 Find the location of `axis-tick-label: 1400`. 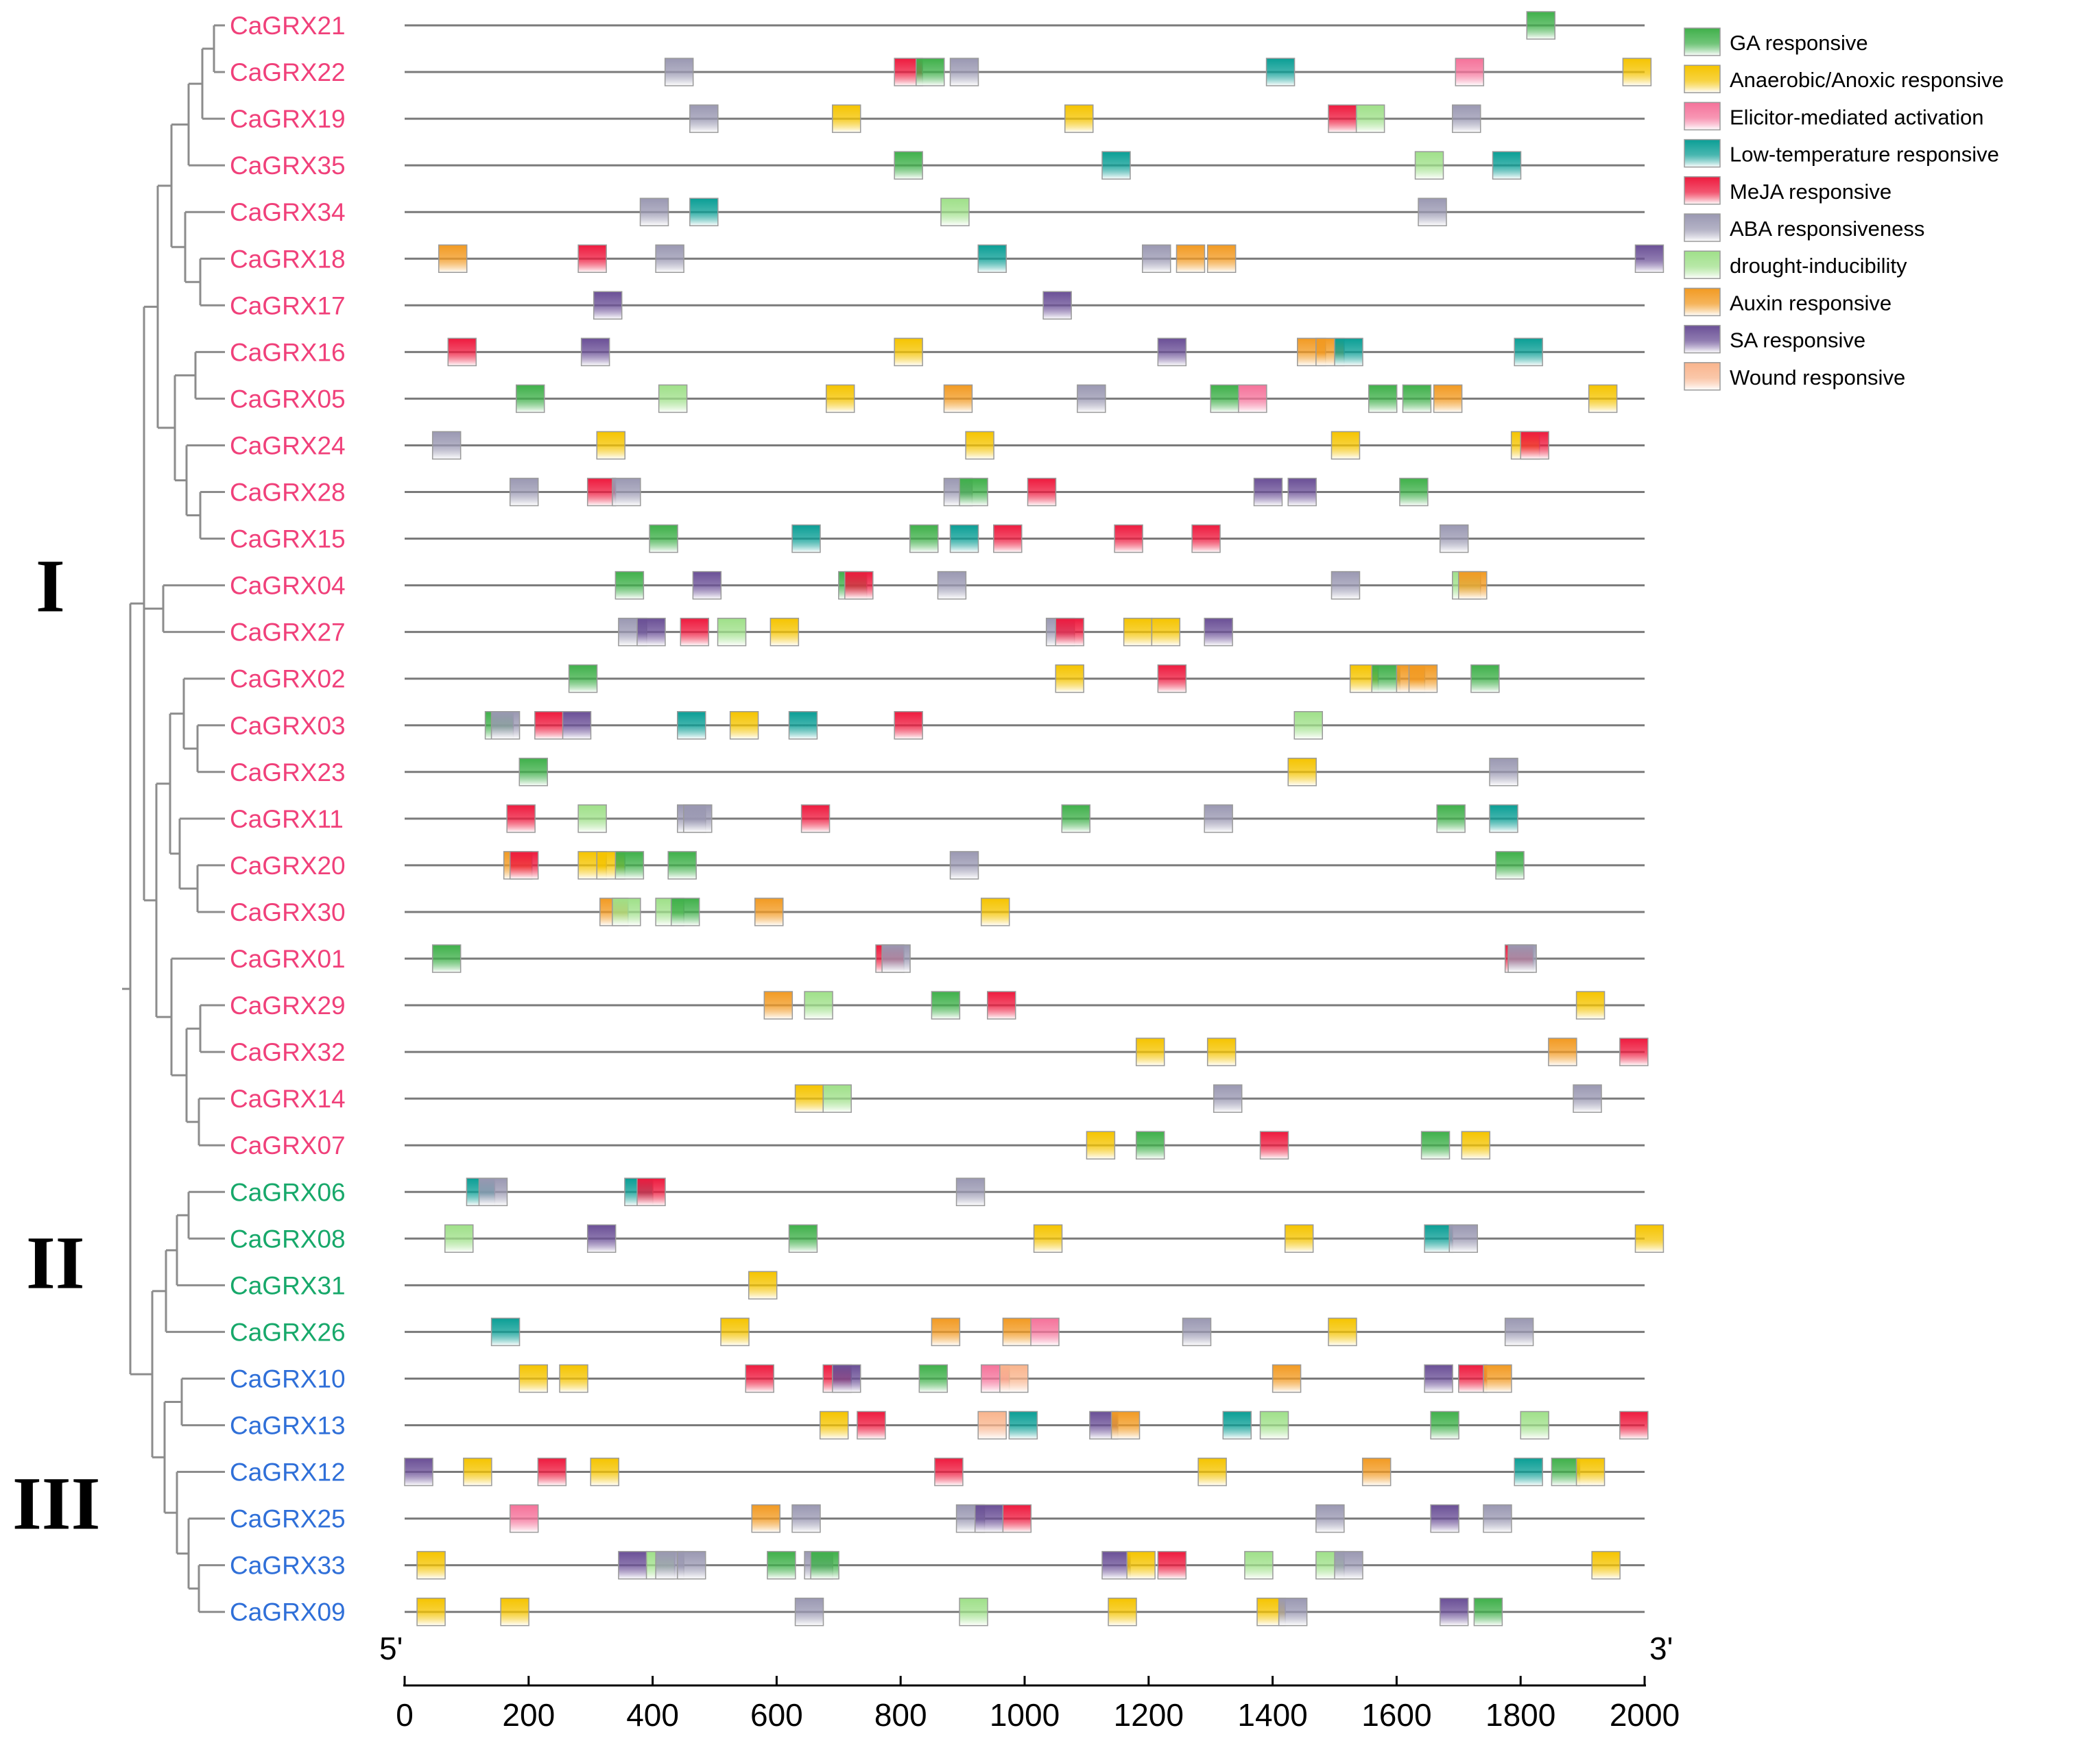

axis-tick-label: 1400 is located at coordinates (1272, 1715).